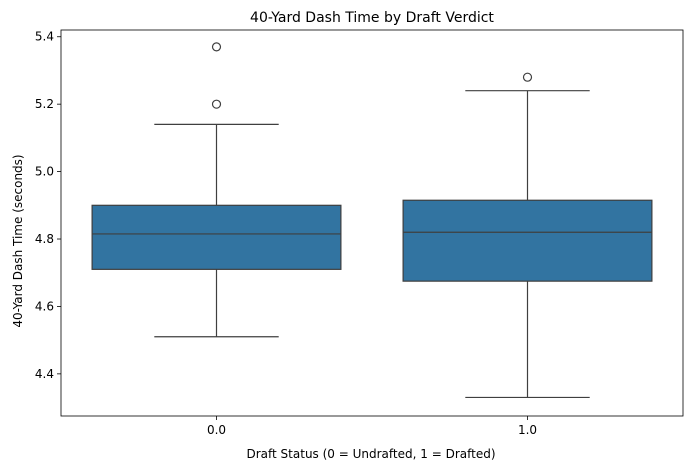  Describe the element at coordinates (216, 430) in the screenshot. I see `x-tick-label: 0.0` at that location.